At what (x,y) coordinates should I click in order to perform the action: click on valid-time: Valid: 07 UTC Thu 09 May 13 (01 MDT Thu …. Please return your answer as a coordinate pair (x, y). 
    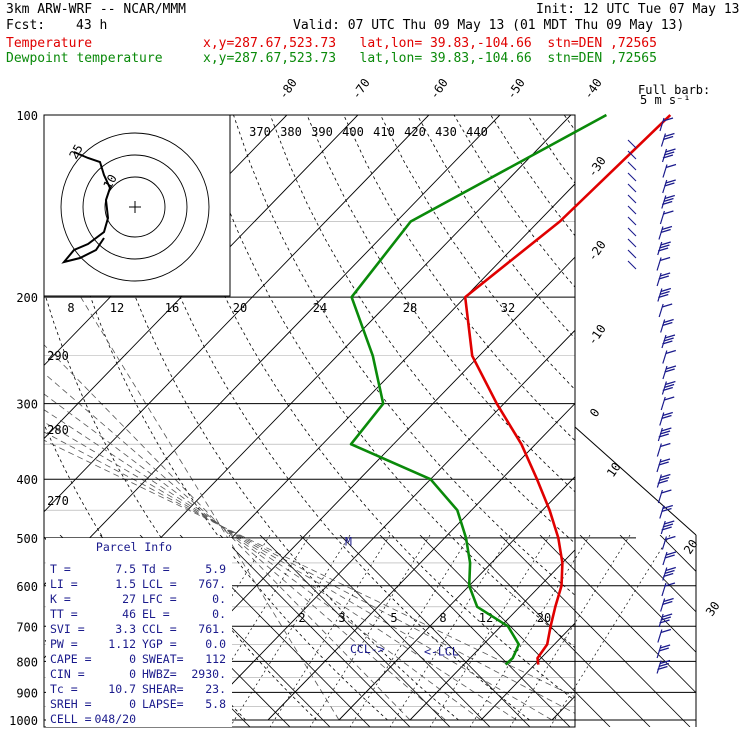
    Looking at the image, I should click on (489, 25).